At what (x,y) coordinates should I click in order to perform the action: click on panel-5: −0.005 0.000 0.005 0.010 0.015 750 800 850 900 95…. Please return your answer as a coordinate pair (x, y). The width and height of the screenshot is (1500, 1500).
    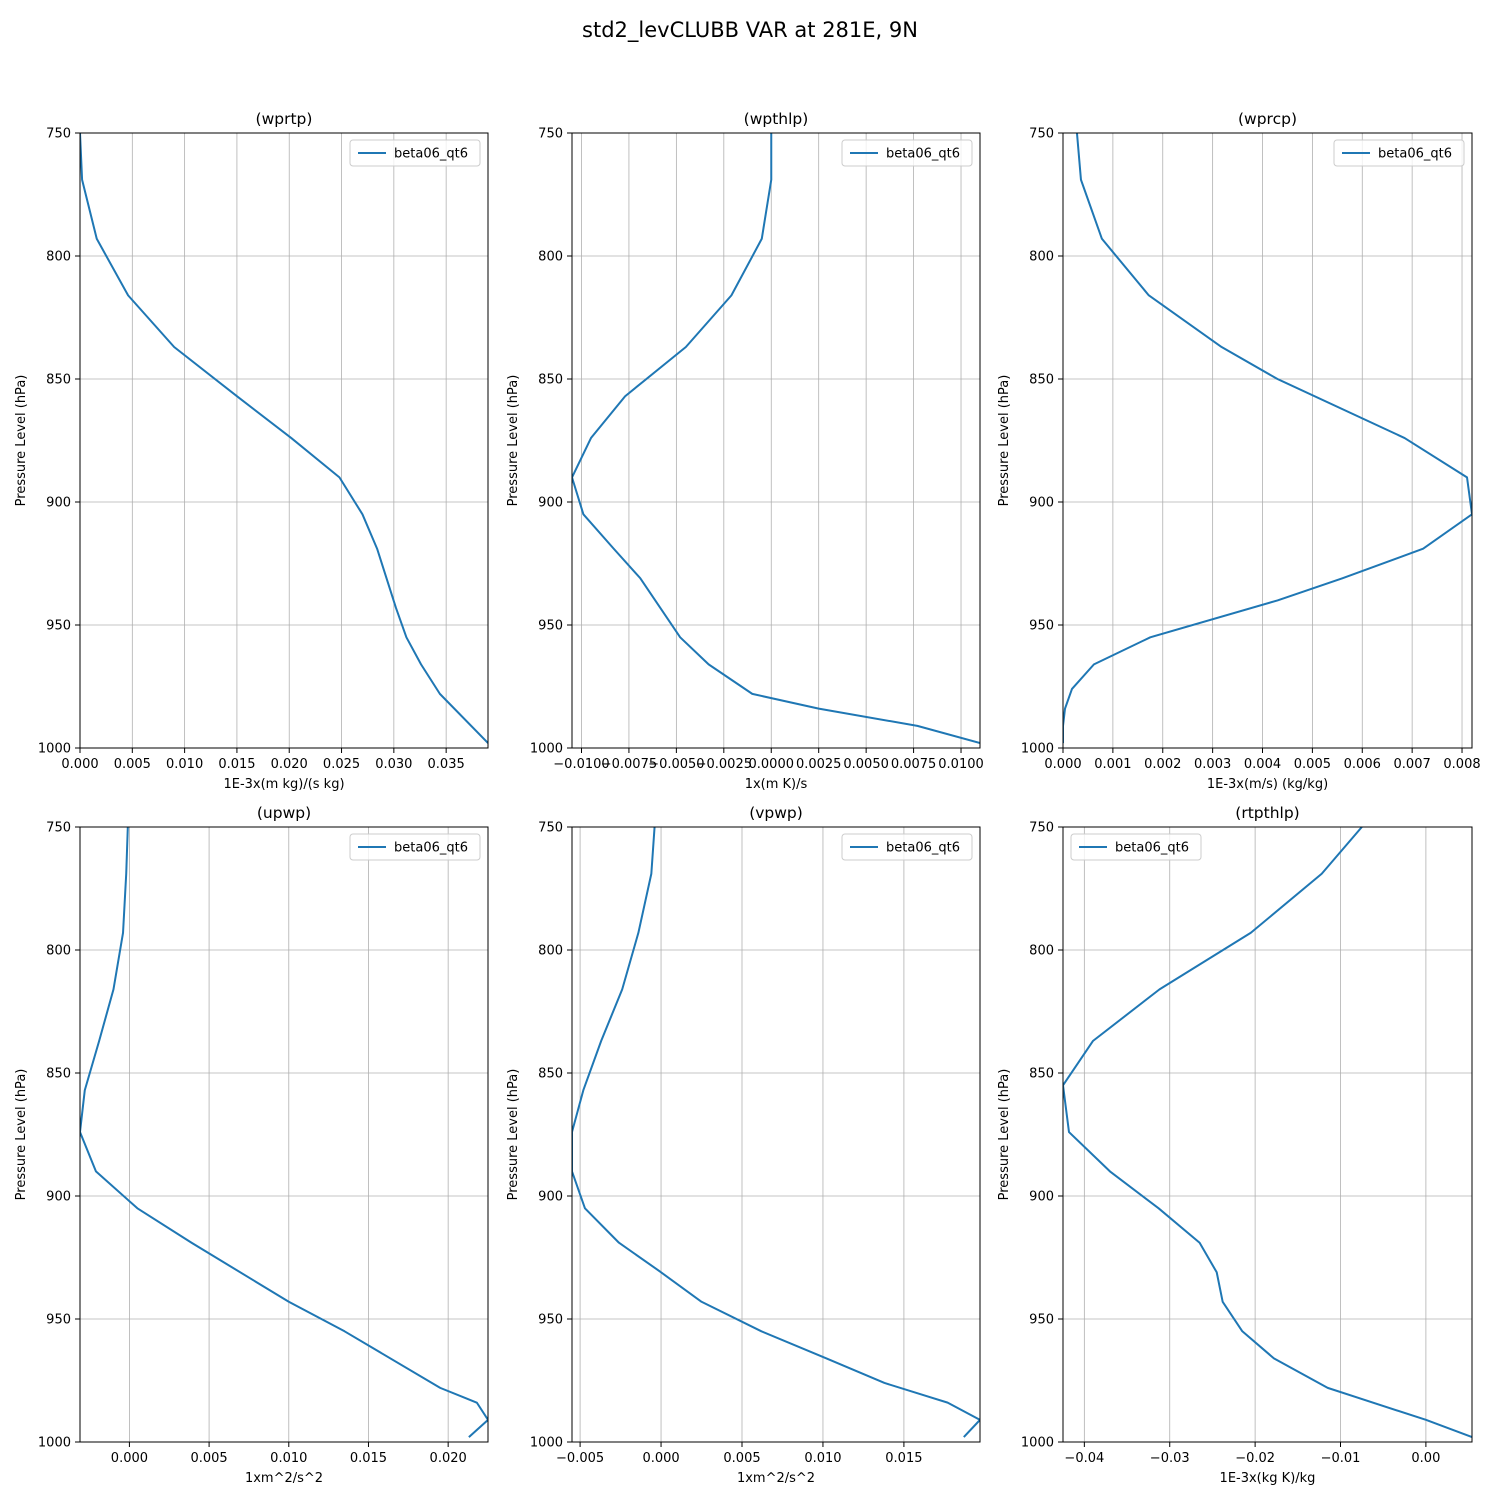
    Looking at the image, I should click on (743, 1145).